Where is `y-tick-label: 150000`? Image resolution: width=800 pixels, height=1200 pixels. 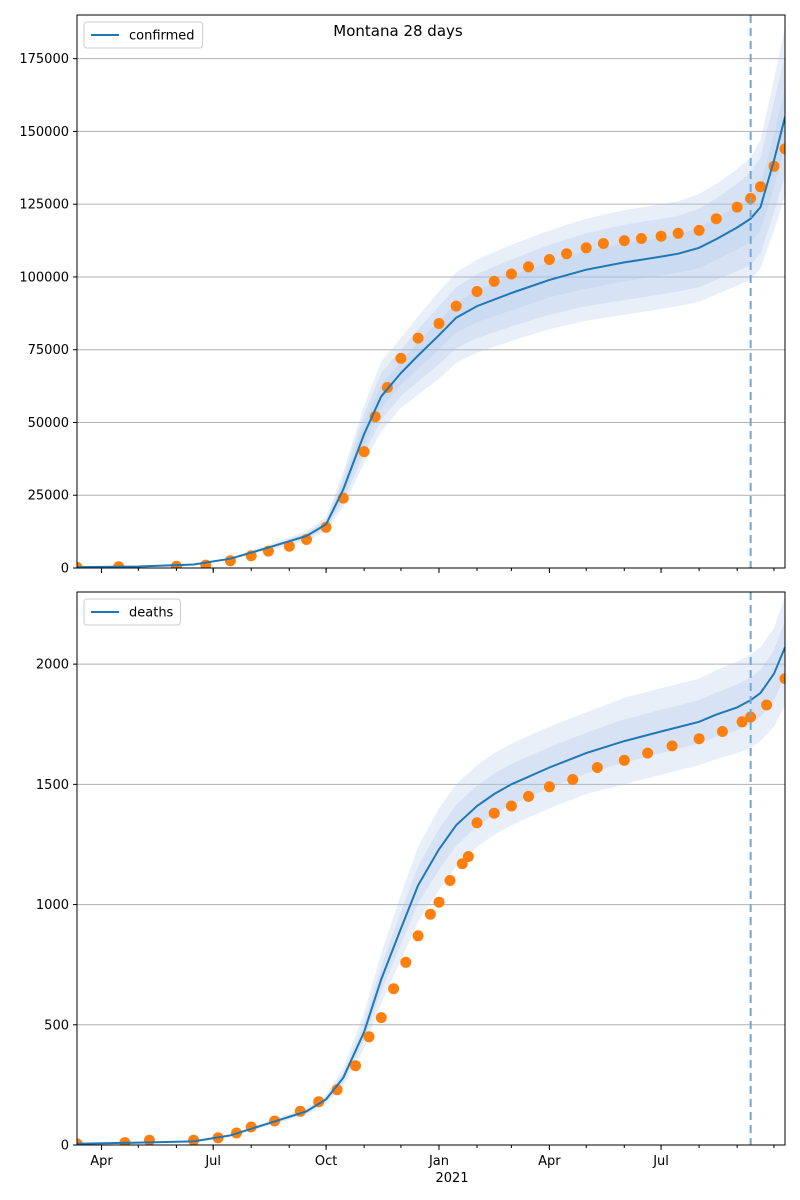
y-tick-label: 150000 is located at coordinates (44, 132).